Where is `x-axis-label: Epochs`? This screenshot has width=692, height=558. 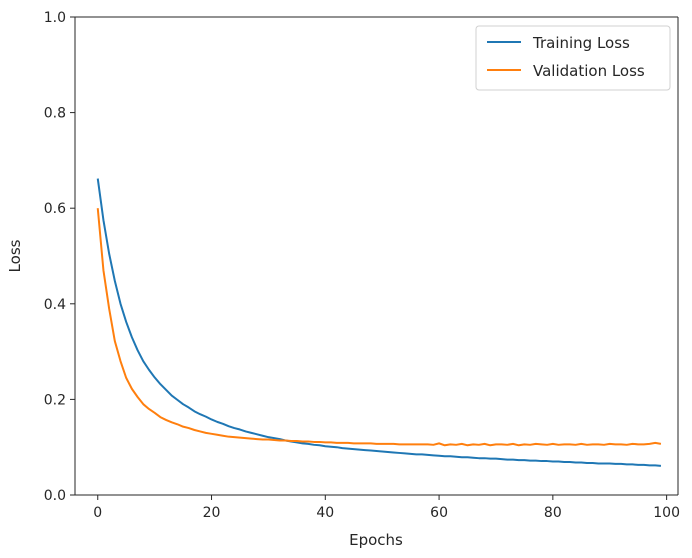
x-axis-label: Epochs is located at coordinates (376, 540).